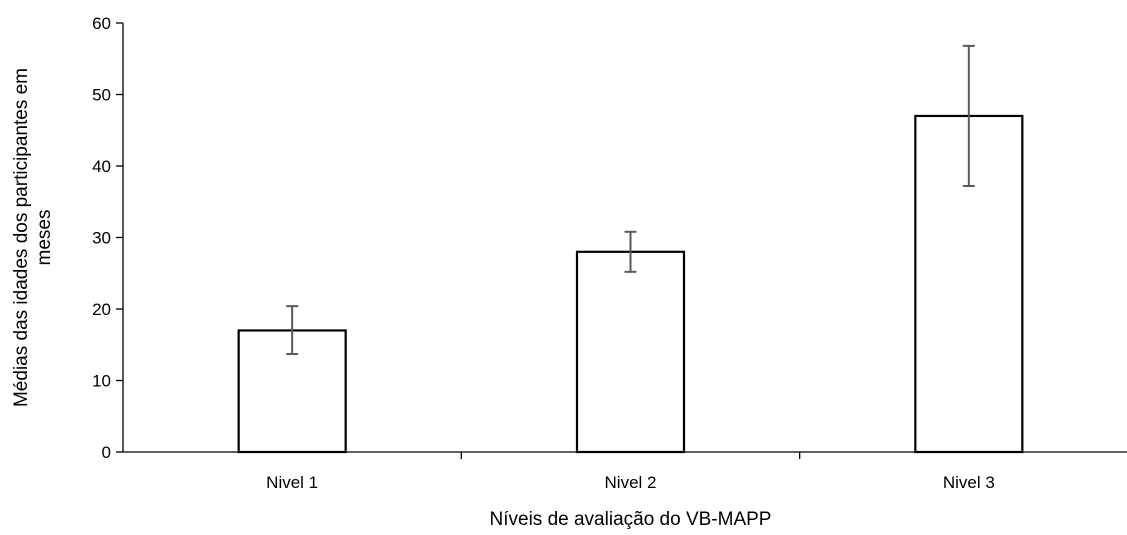 This screenshot has height=535, width=1127. Describe the element at coordinates (101, 381) in the screenshot. I see `y-tick-label: 10` at that location.